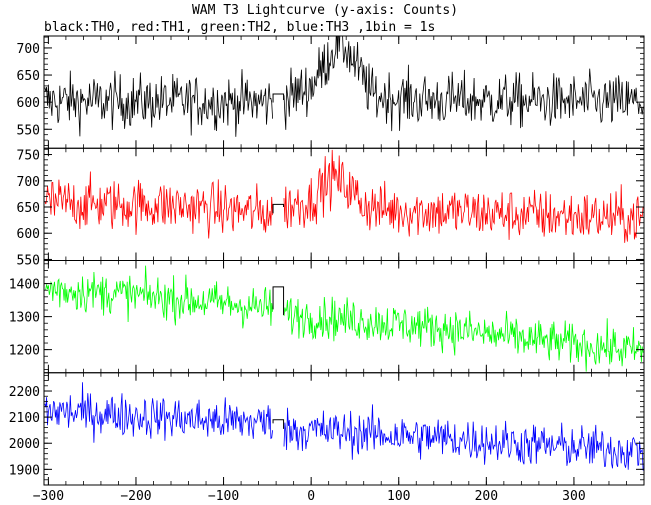 This screenshot has width=651, height=505. I want to click on gap-step-th1, so click(278, 208).